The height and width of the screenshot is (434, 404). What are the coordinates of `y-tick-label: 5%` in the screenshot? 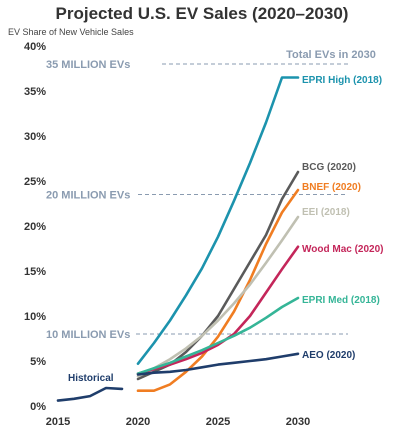 It's located at (38, 362).